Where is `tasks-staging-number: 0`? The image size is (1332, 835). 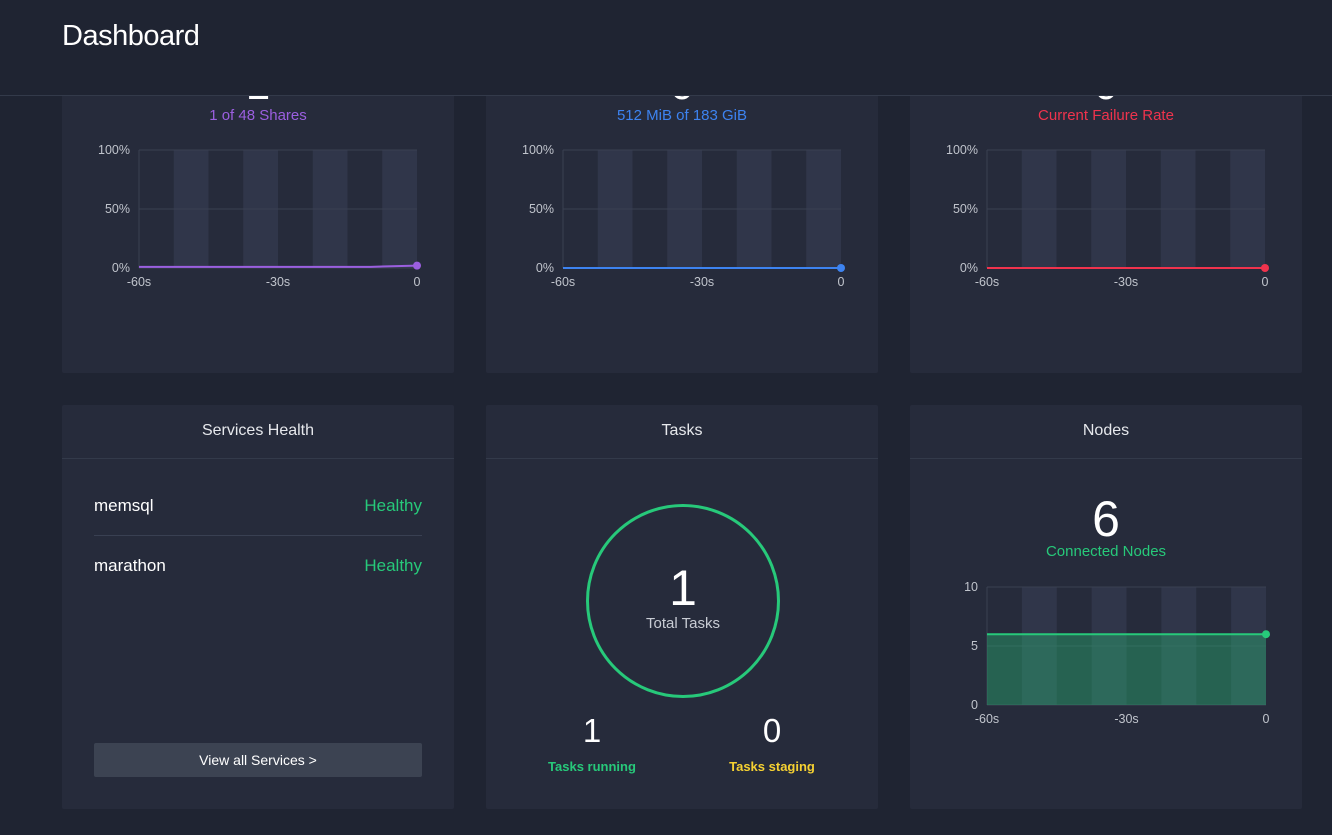
tasks-staging-number: 0 is located at coordinates (772, 730).